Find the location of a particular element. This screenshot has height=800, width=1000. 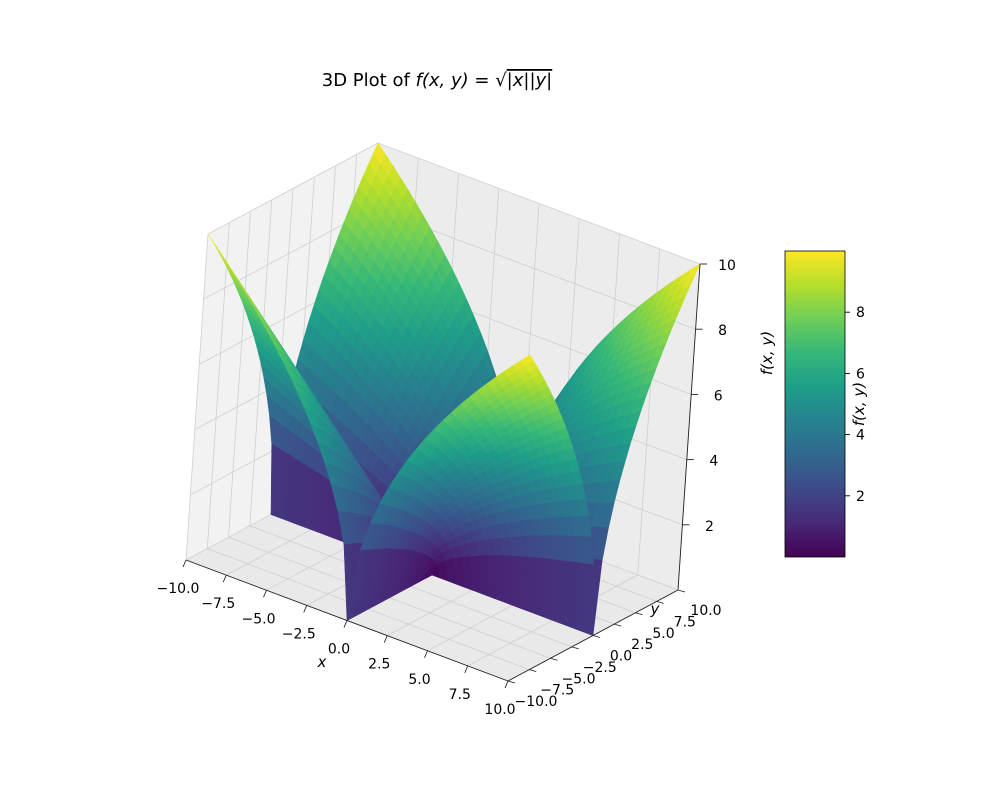

z-tick-label: 4 is located at coordinates (713, 462).